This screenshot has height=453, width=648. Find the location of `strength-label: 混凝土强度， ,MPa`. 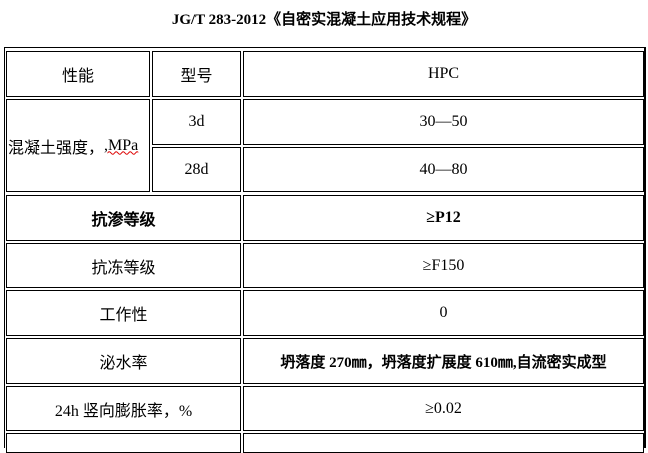

strength-label: 混凝土强度， ,MPa is located at coordinates (78, 145).